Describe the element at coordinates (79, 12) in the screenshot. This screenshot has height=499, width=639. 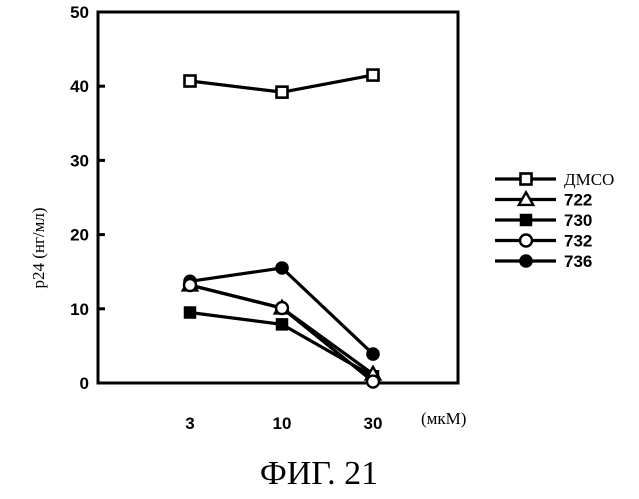
I see `y-tick-label: 50` at that location.